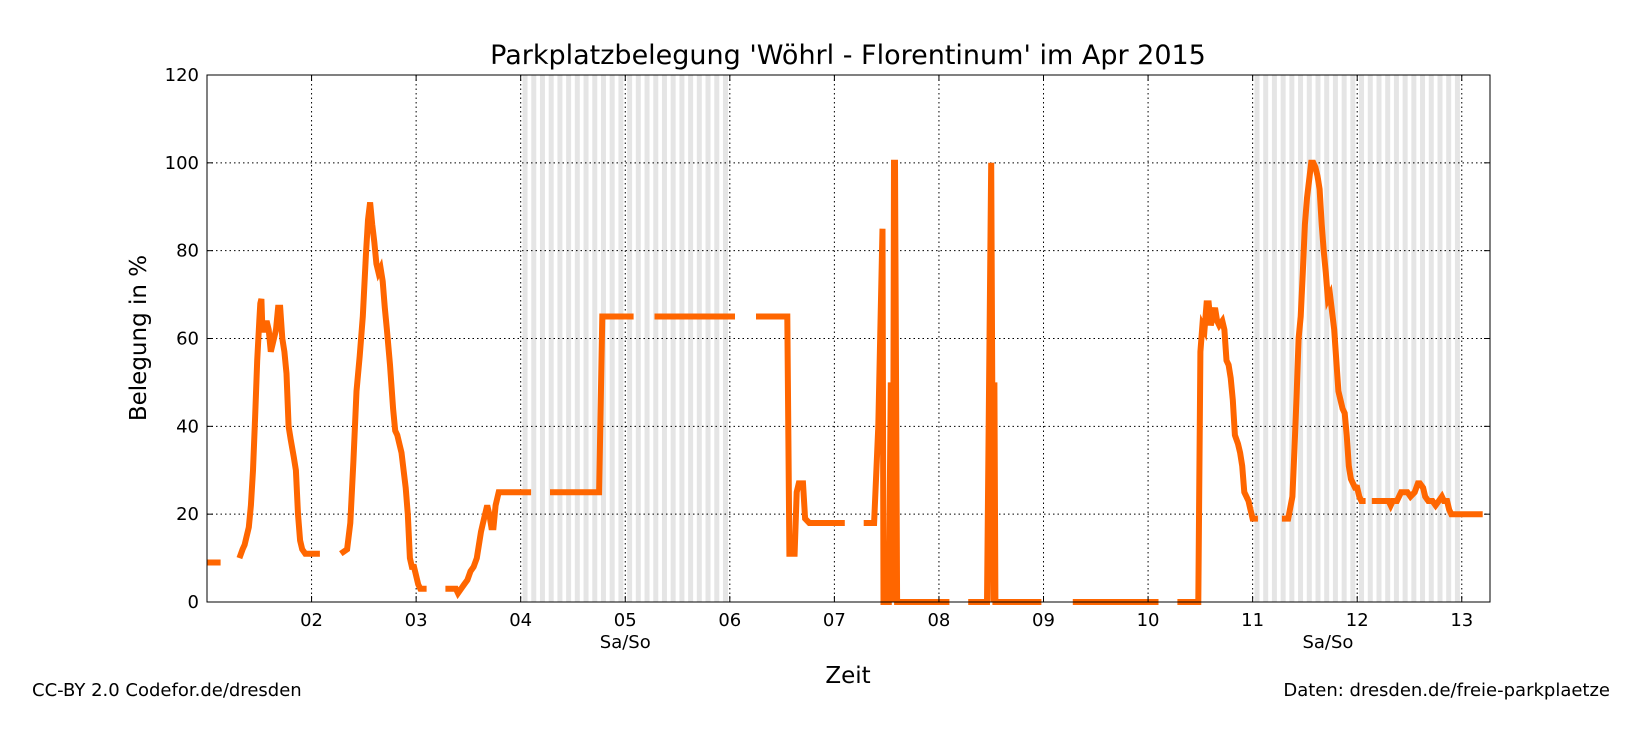  What do you see at coordinates (847, 676) in the screenshot?
I see `x-axis-label: Zeit` at bounding box center [847, 676].